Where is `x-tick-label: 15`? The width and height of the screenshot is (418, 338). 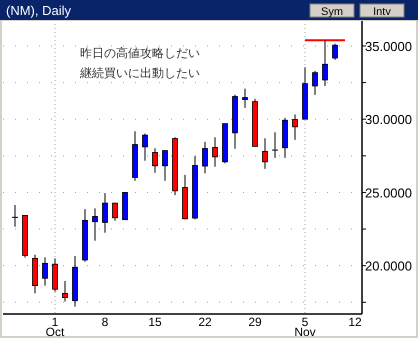 x-tick-label: 15 is located at coordinates (155, 322).